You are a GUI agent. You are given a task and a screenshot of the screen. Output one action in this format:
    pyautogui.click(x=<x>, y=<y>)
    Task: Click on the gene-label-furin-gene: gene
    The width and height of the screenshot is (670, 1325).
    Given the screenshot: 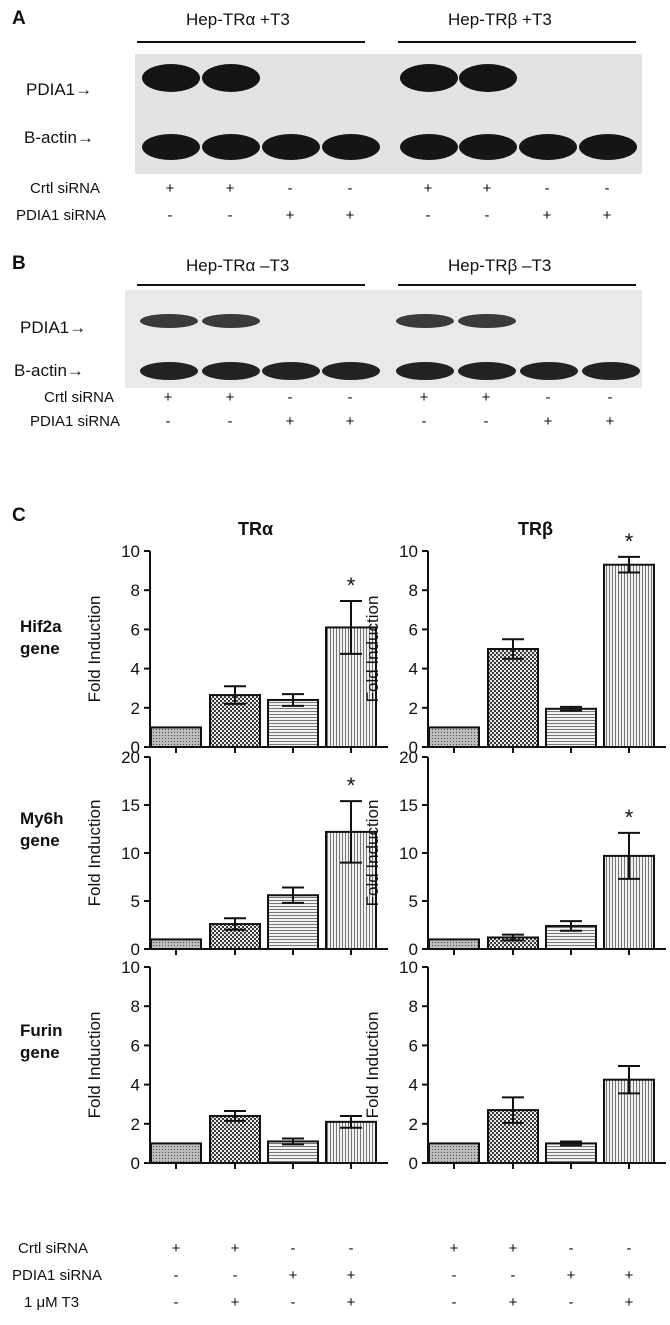 What is the action you would take?
    pyautogui.click(x=40, y=1052)
    